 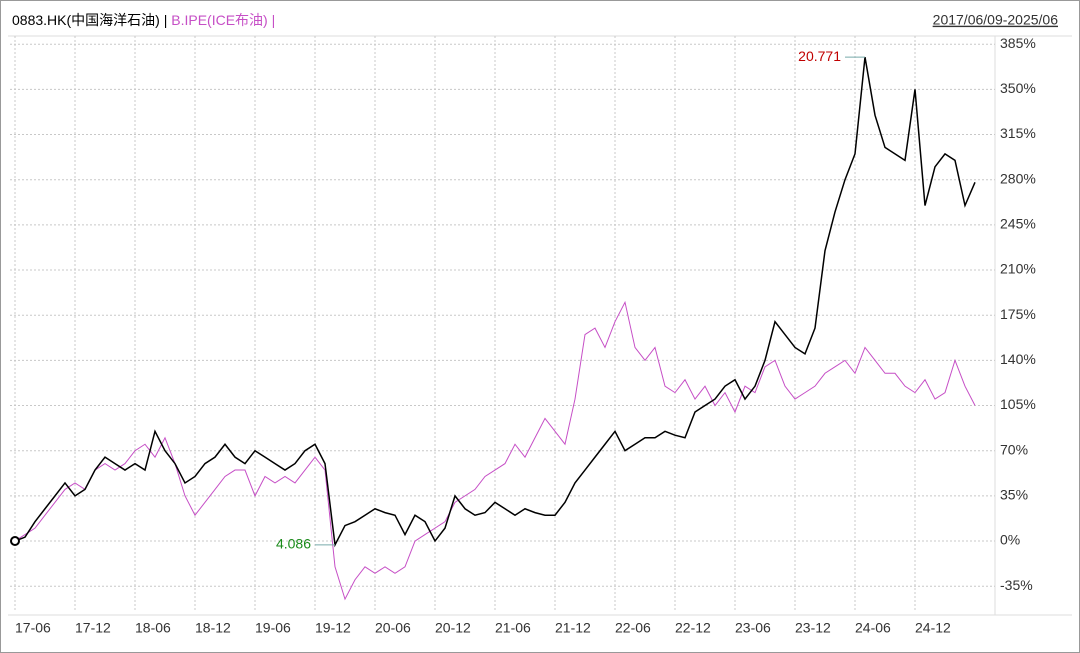 What do you see at coordinates (573, 628) in the screenshot?
I see `x-tick-label: 21-12` at bounding box center [573, 628].